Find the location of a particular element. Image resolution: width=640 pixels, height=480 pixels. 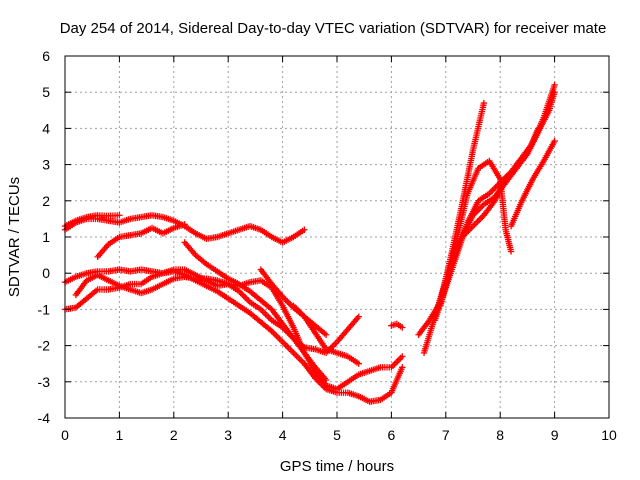

x-tick-label: 4 is located at coordinates (283, 435).